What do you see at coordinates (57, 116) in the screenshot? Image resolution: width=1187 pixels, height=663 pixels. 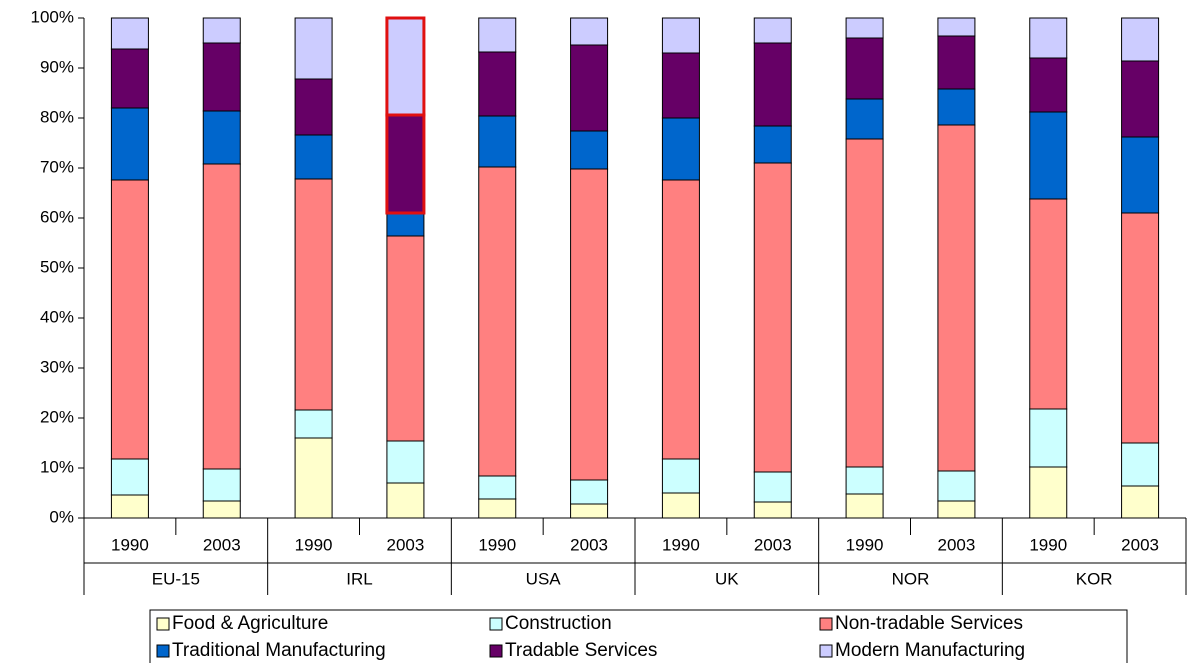 I see `y-tick-label: 80%` at bounding box center [57, 116].